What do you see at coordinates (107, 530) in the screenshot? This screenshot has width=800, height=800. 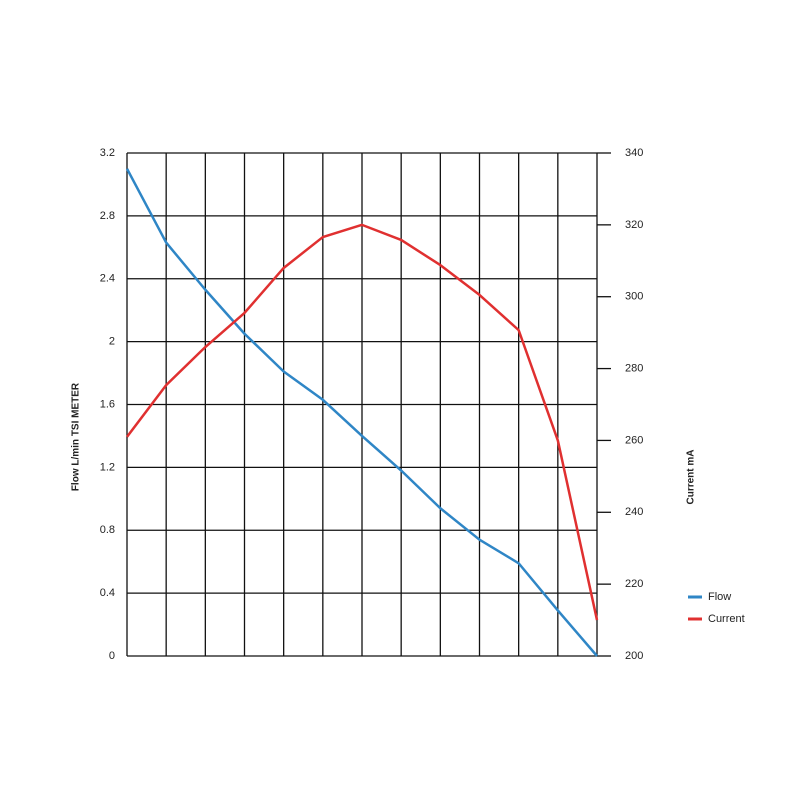 I see `y-tick-label: 0.8` at bounding box center [107, 530].